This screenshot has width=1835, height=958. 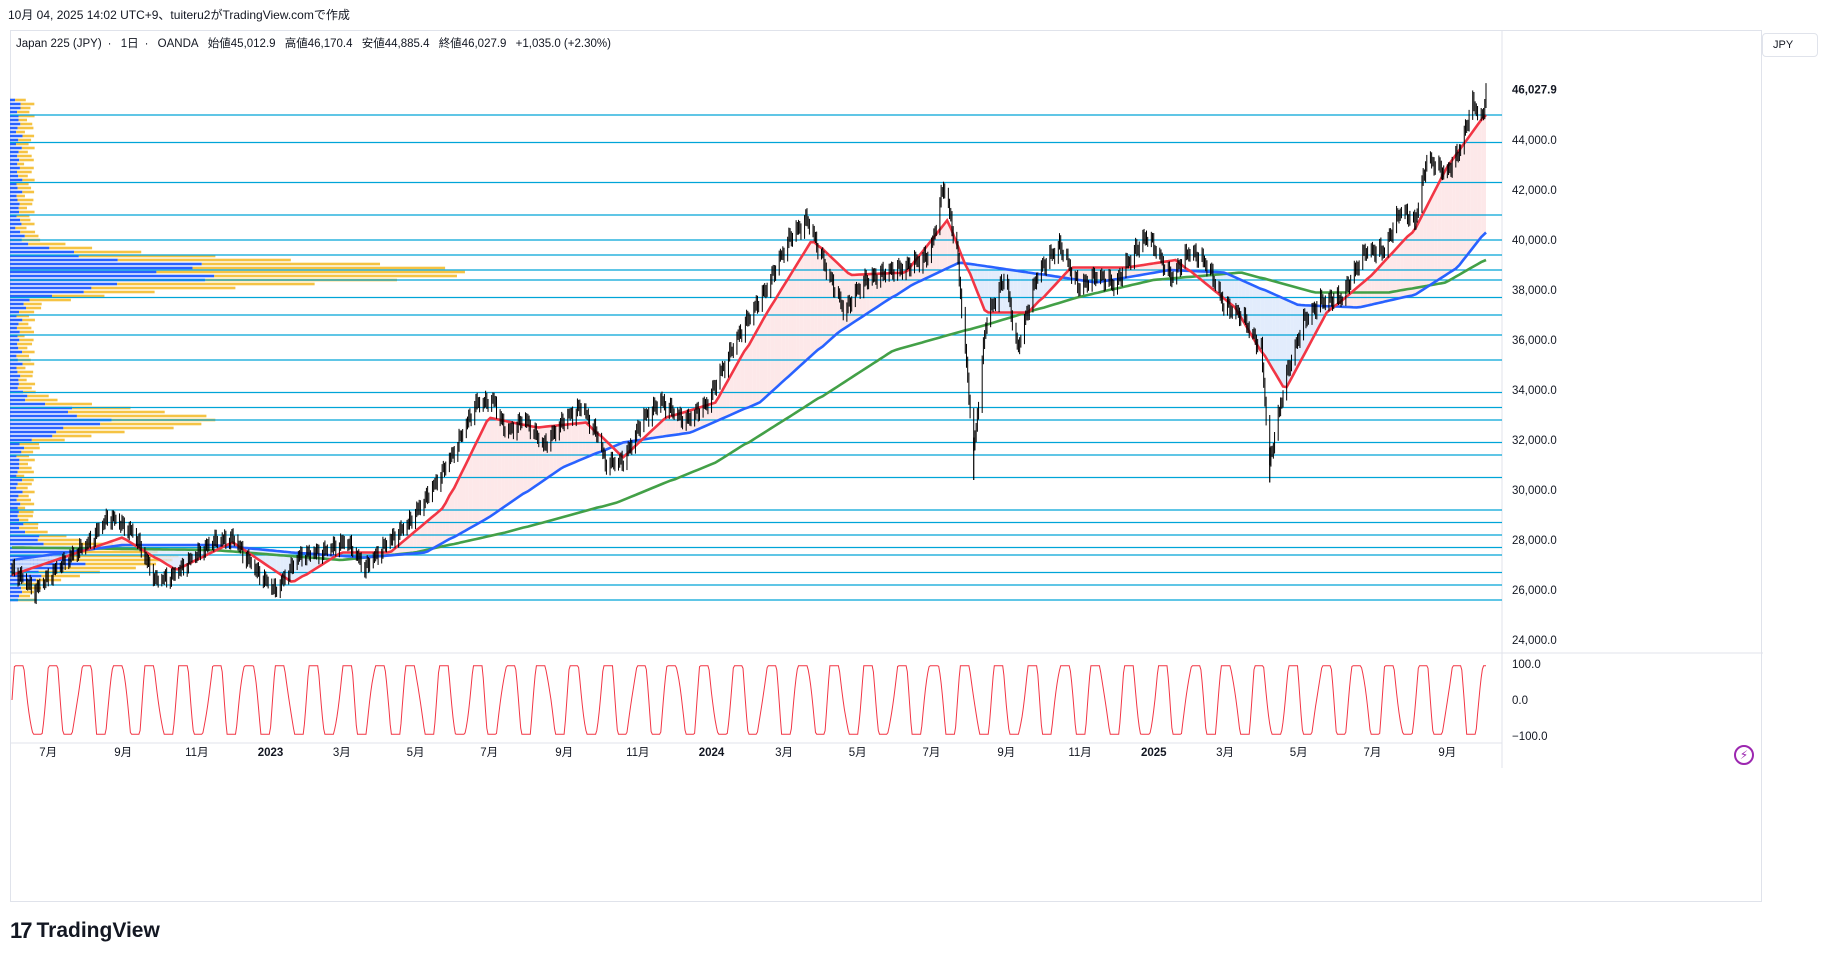 I want to click on symbol-interval: 1日, so click(x=129, y=44).